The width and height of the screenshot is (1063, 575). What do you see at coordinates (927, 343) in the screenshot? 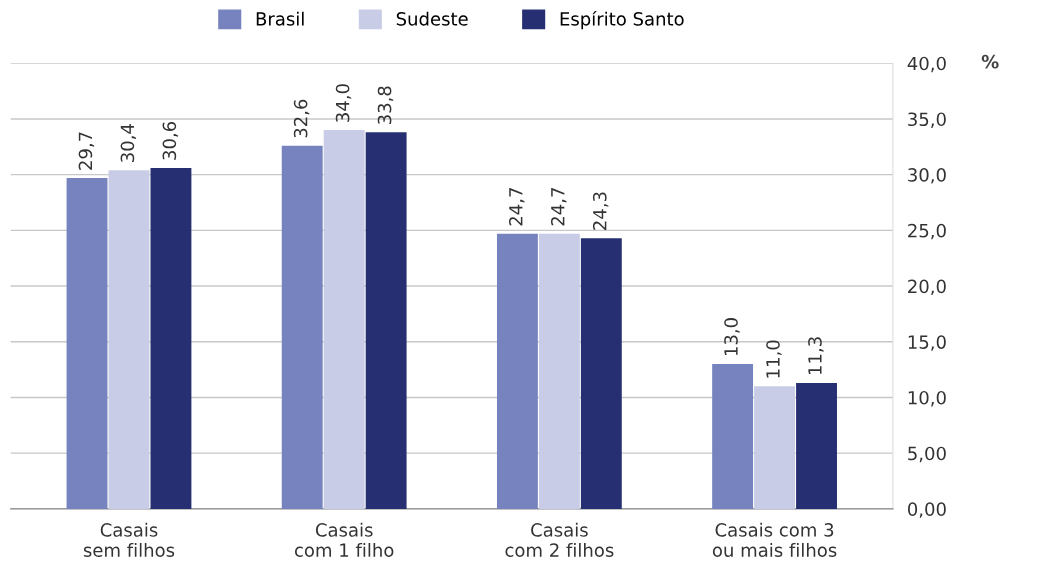
I see `y-tick-label: 15,0` at bounding box center [927, 343].